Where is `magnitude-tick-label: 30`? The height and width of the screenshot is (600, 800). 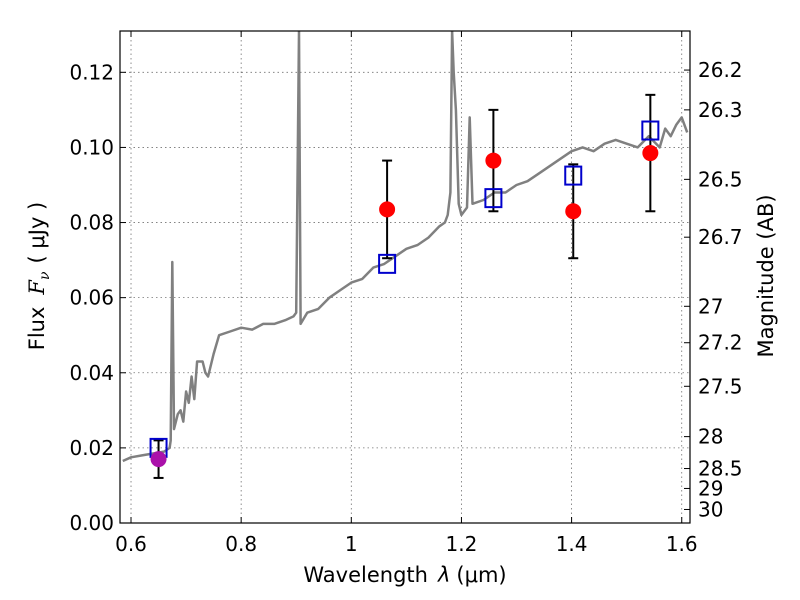
magnitude-tick-label: 30 is located at coordinates (710, 509).